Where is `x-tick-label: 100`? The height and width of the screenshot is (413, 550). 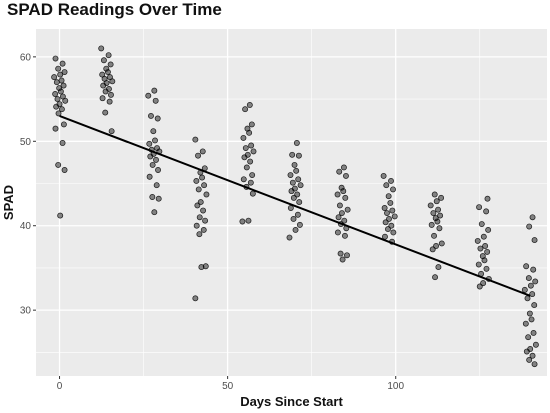 x-tick-label: 100 is located at coordinates (395, 386).